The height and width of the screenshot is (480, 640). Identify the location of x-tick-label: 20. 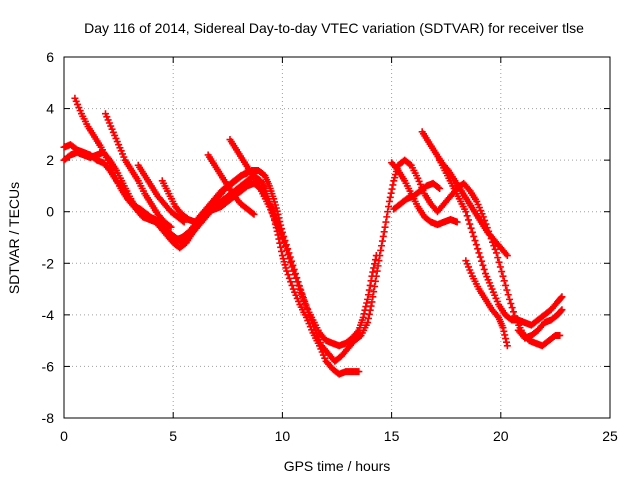
(501, 436).